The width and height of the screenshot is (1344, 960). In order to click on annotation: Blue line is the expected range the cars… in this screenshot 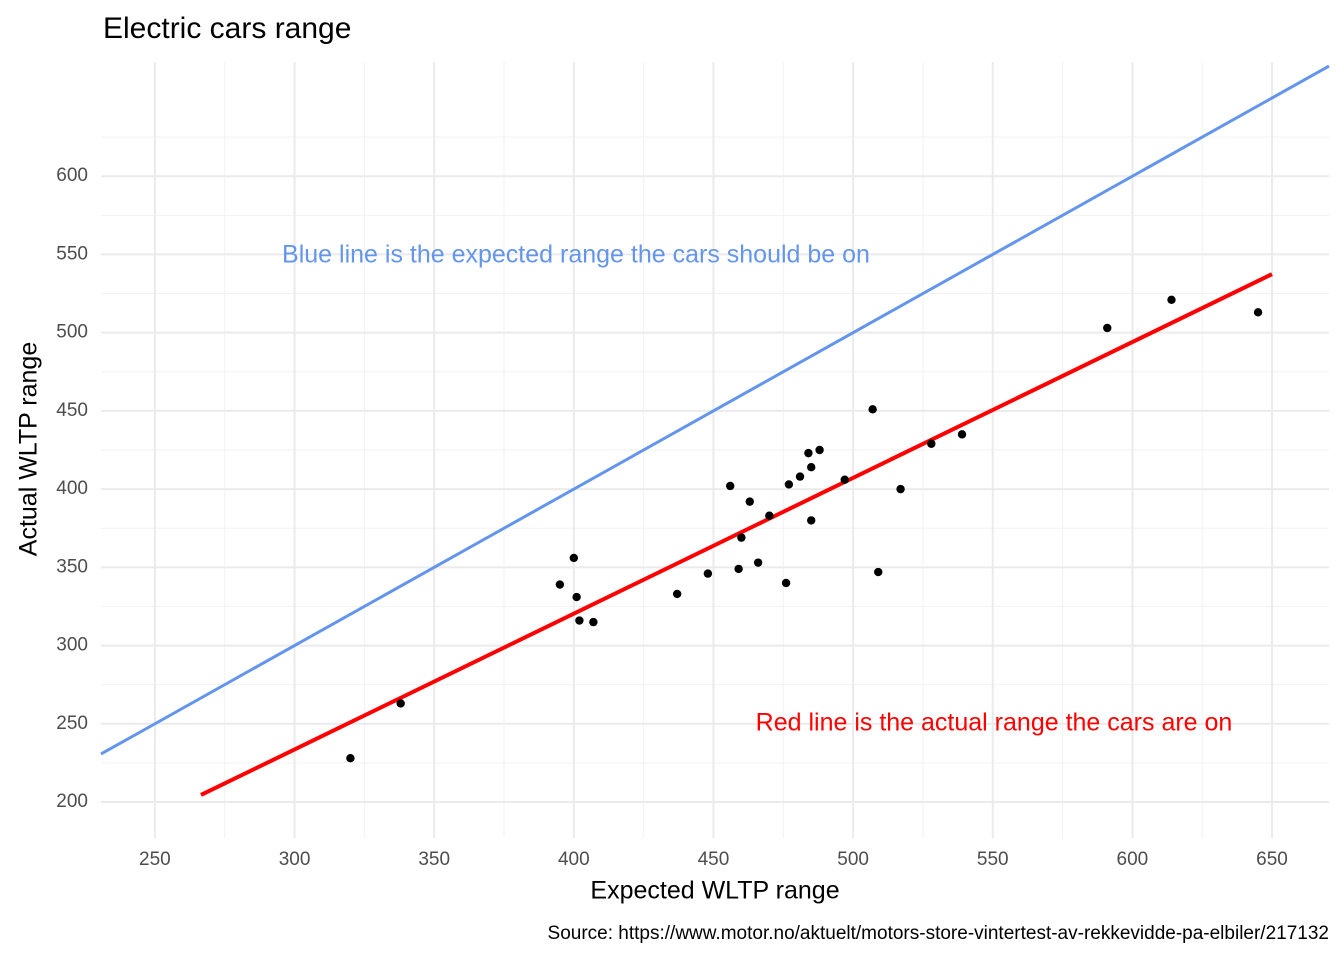, I will do `click(576, 255)`.